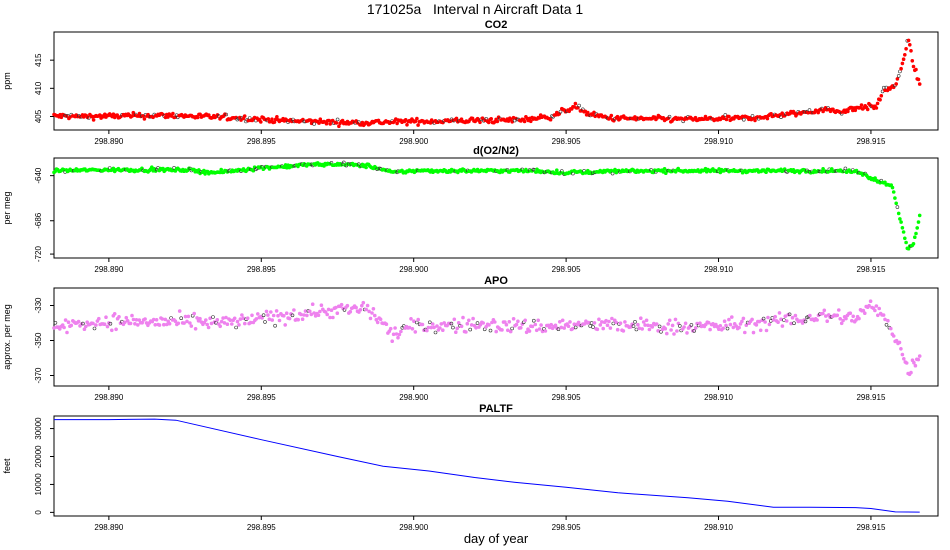 The image size is (950, 550). What do you see at coordinates (413, 527) in the screenshot?
I see `x-tick-label: 298.900` at bounding box center [413, 527].